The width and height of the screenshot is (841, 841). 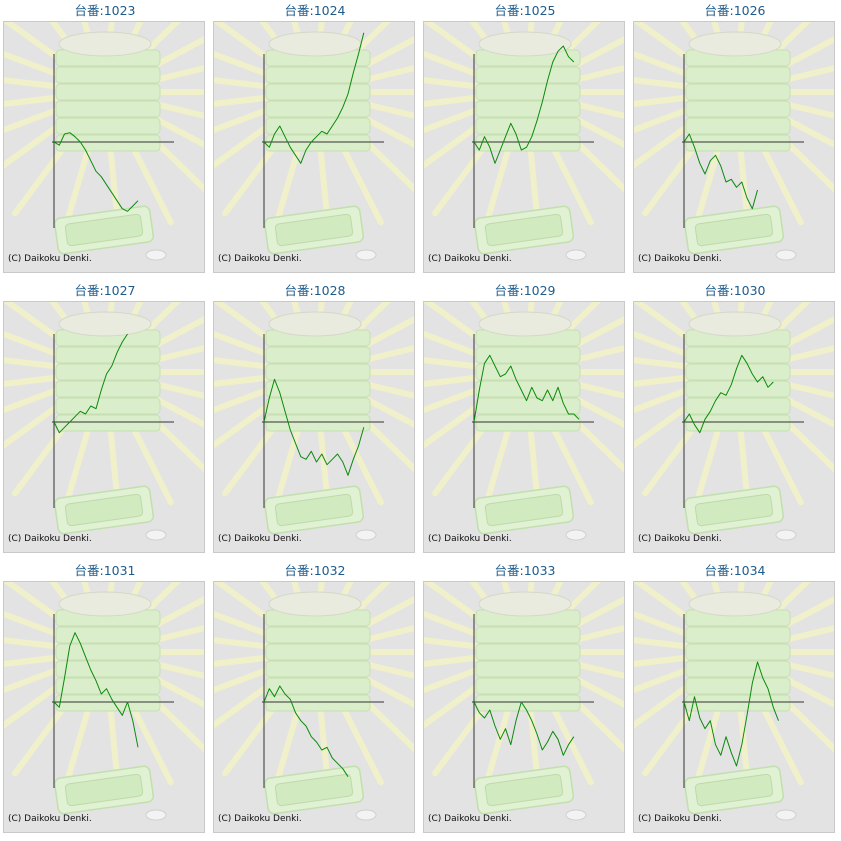 I want to click on chart-cell: 台番:1034 (C) Daikoku Denki., so click(x=735, y=700).